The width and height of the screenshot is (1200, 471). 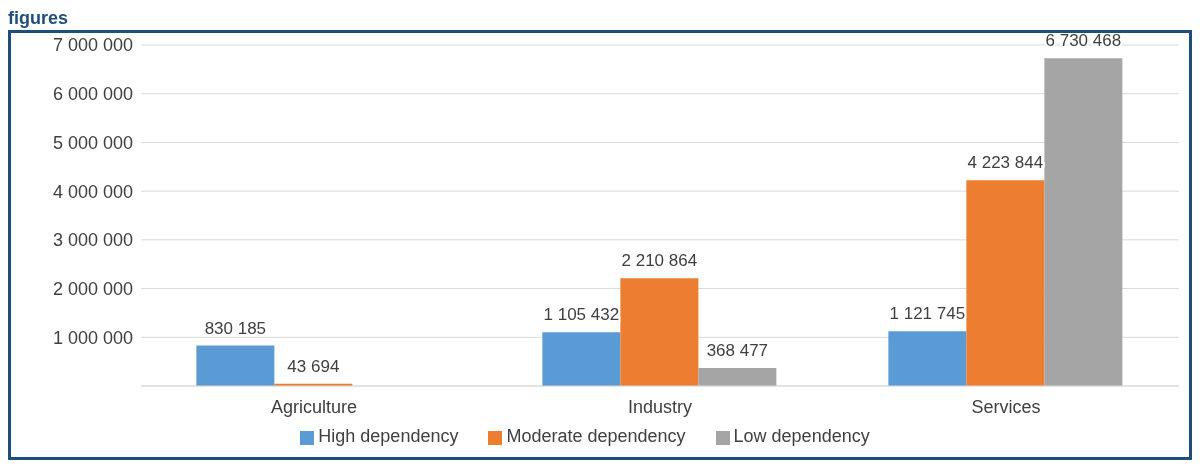 I want to click on y-tick-label: 2 000 000, so click(x=92, y=288).